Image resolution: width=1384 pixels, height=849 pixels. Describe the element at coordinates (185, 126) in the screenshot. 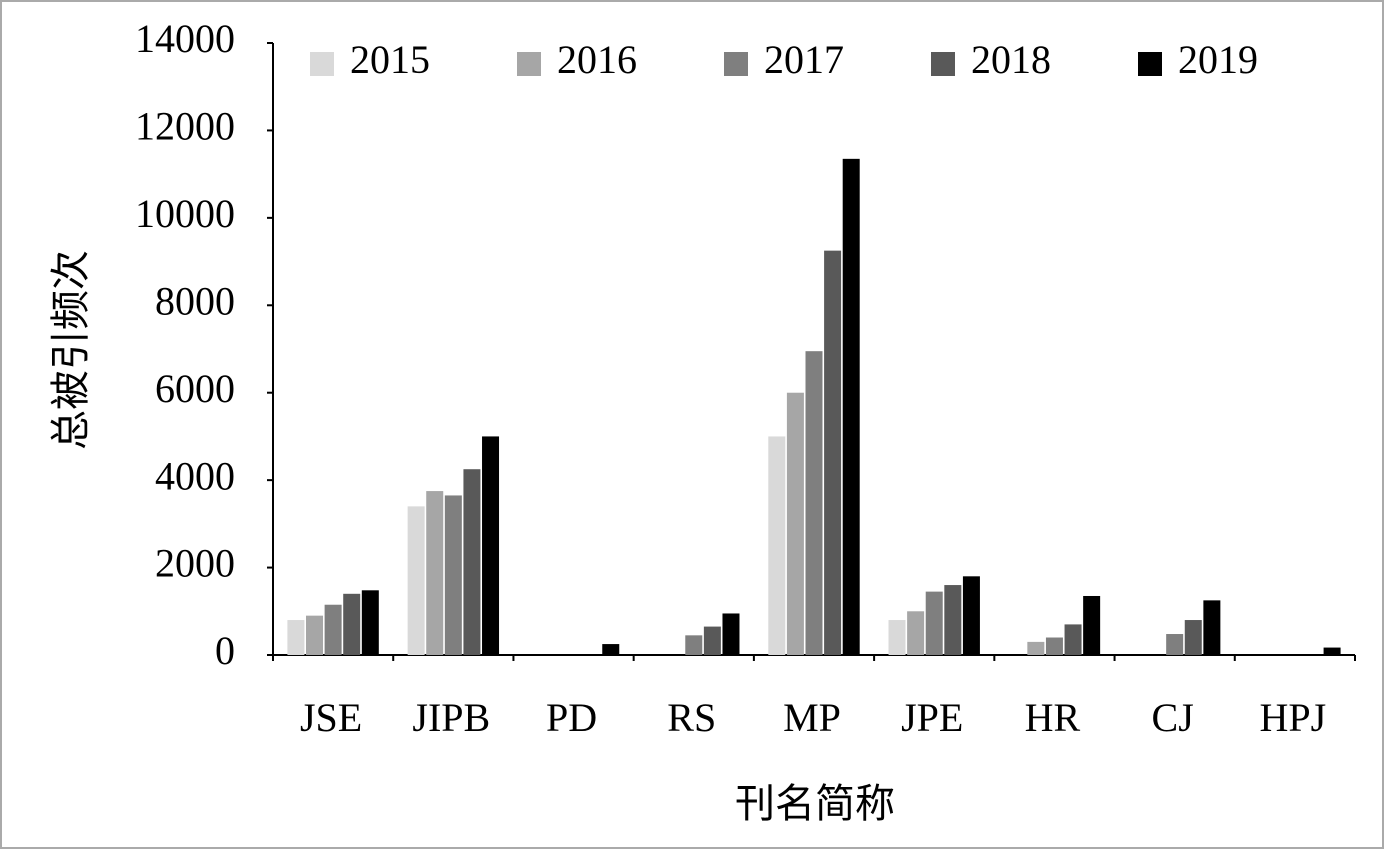

I see `y-tick-label: 12000` at that location.